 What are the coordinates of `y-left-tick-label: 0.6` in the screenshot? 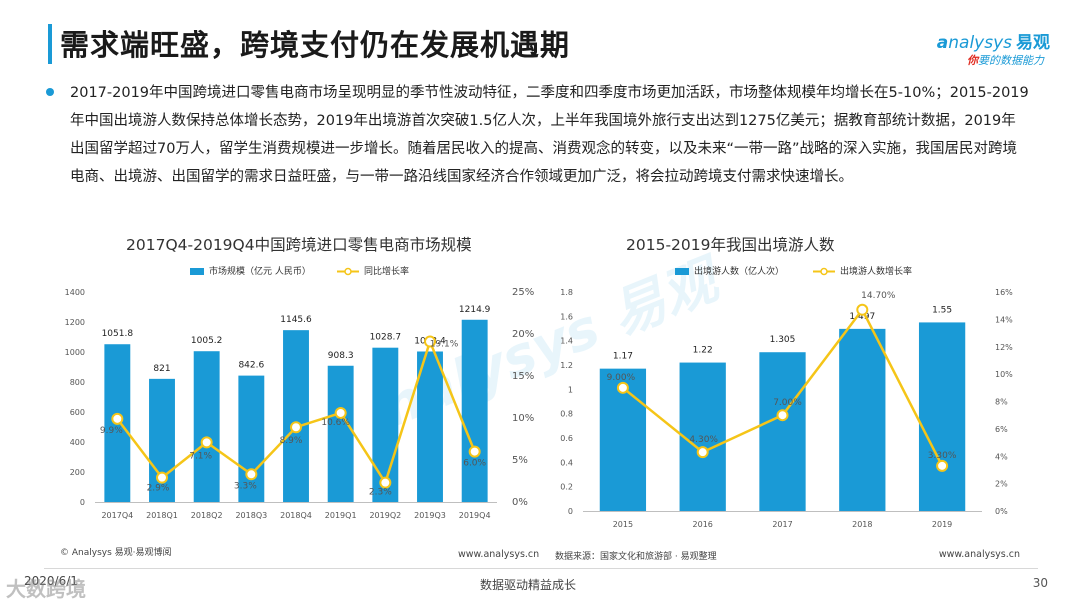 It's located at (566, 438).